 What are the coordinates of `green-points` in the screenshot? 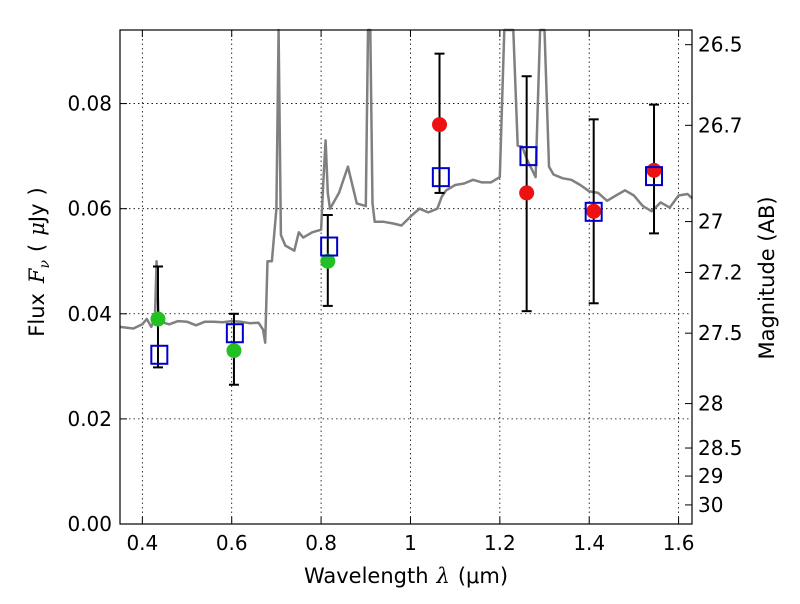 It's located at (243, 306).